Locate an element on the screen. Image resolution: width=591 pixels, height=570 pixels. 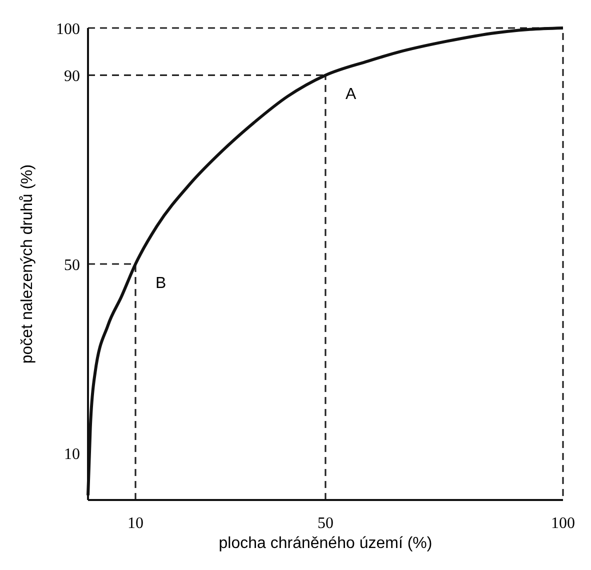
annotation: B is located at coordinates (161, 283).